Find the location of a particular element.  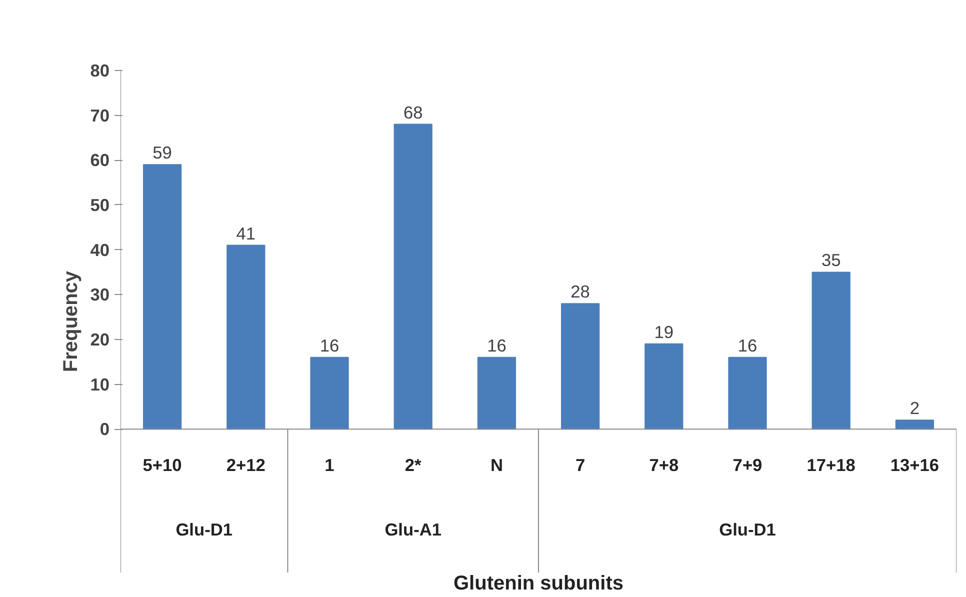

data-label: 59 is located at coordinates (162, 152).